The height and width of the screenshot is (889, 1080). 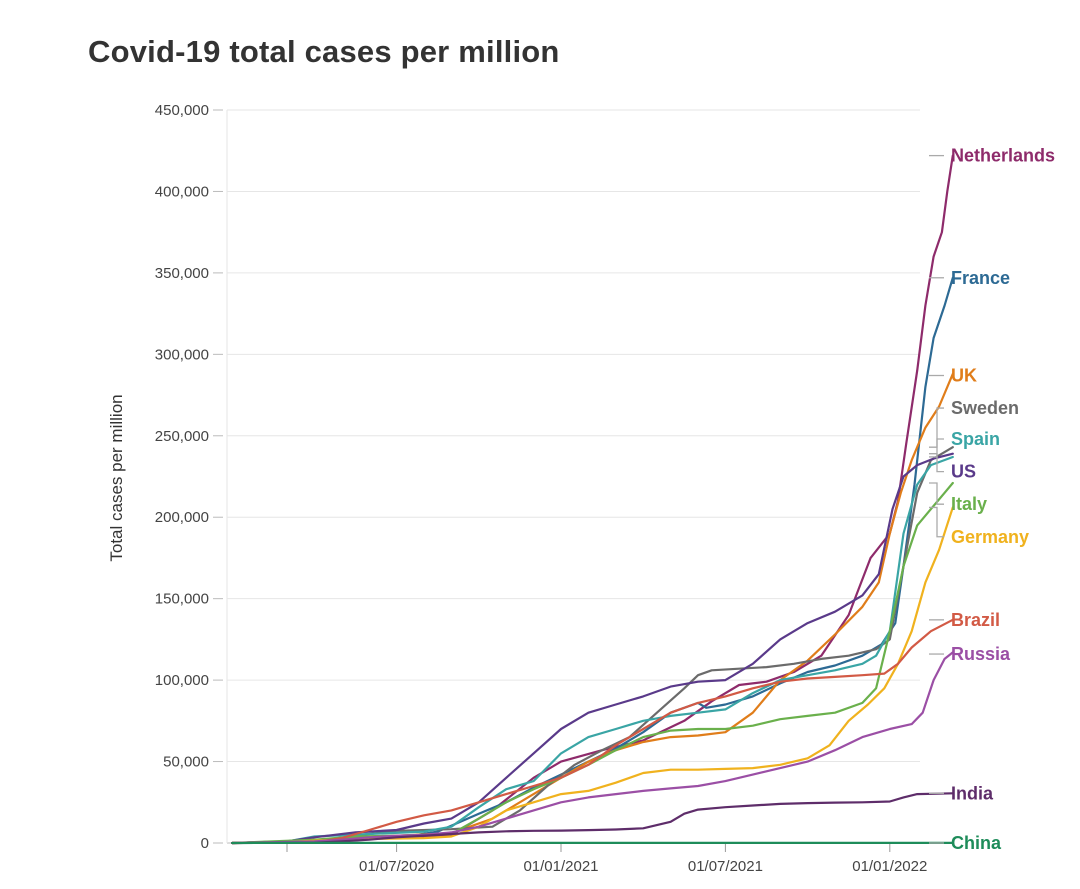 What do you see at coordinates (205, 843) in the screenshot?
I see `y-tick-label: 0` at bounding box center [205, 843].